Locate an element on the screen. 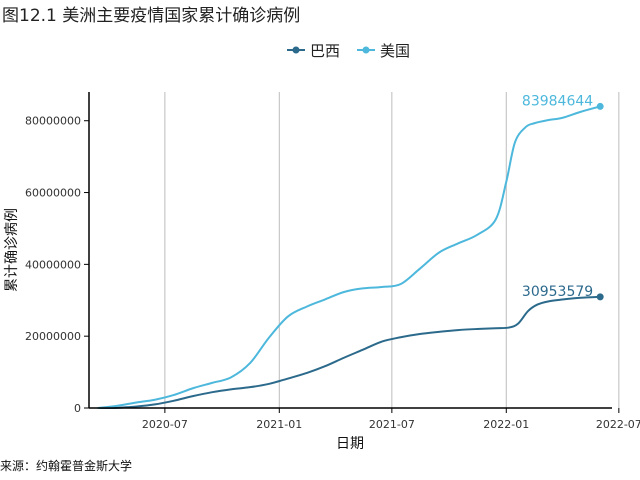 Image resolution: width=640 pixels, height=480 pixels. chart-title: 图12.1 美洲主要疫情国家累计确诊病例 is located at coordinates (151, 16).